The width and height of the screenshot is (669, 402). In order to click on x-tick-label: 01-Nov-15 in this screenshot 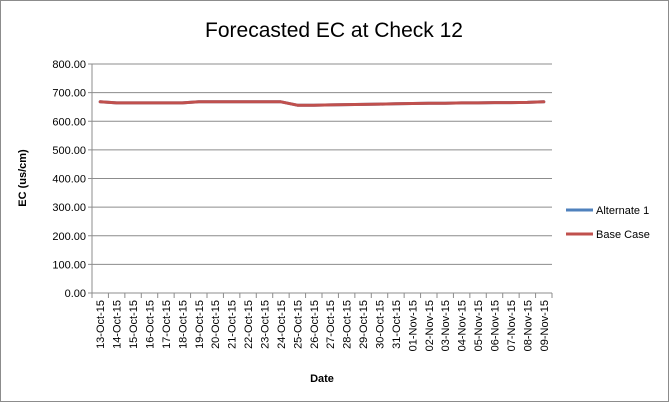, I will do `click(413, 325)`.